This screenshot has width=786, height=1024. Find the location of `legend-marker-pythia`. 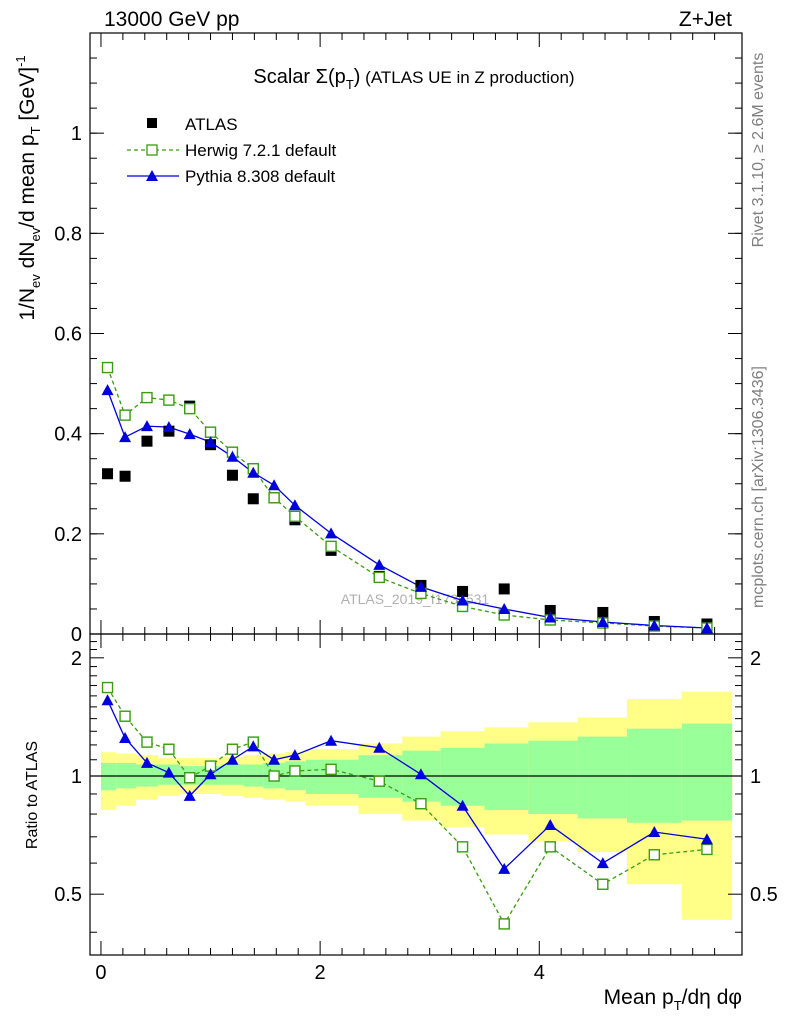

legend-marker-pythia is located at coordinates (152, 175).